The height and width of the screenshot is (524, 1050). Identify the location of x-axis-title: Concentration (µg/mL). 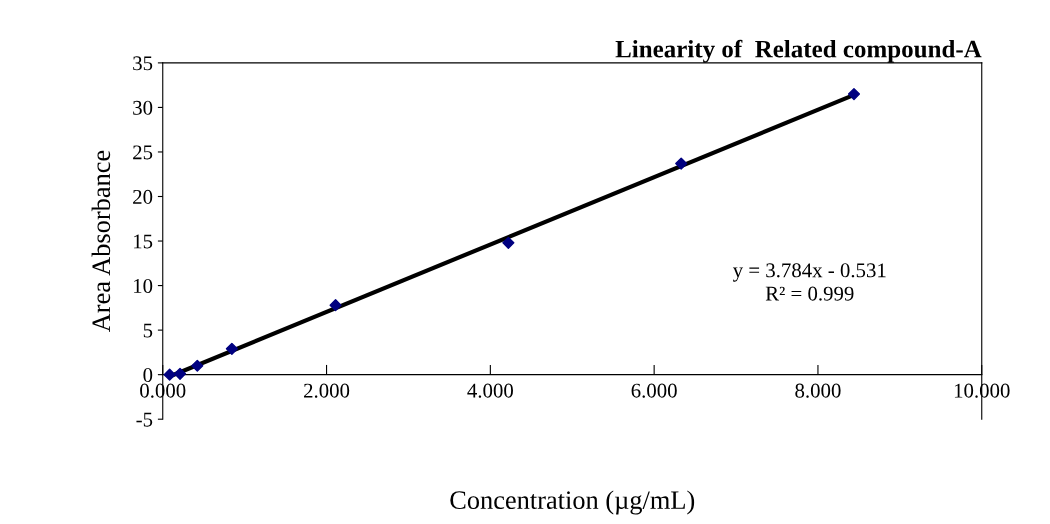
(572, 502).